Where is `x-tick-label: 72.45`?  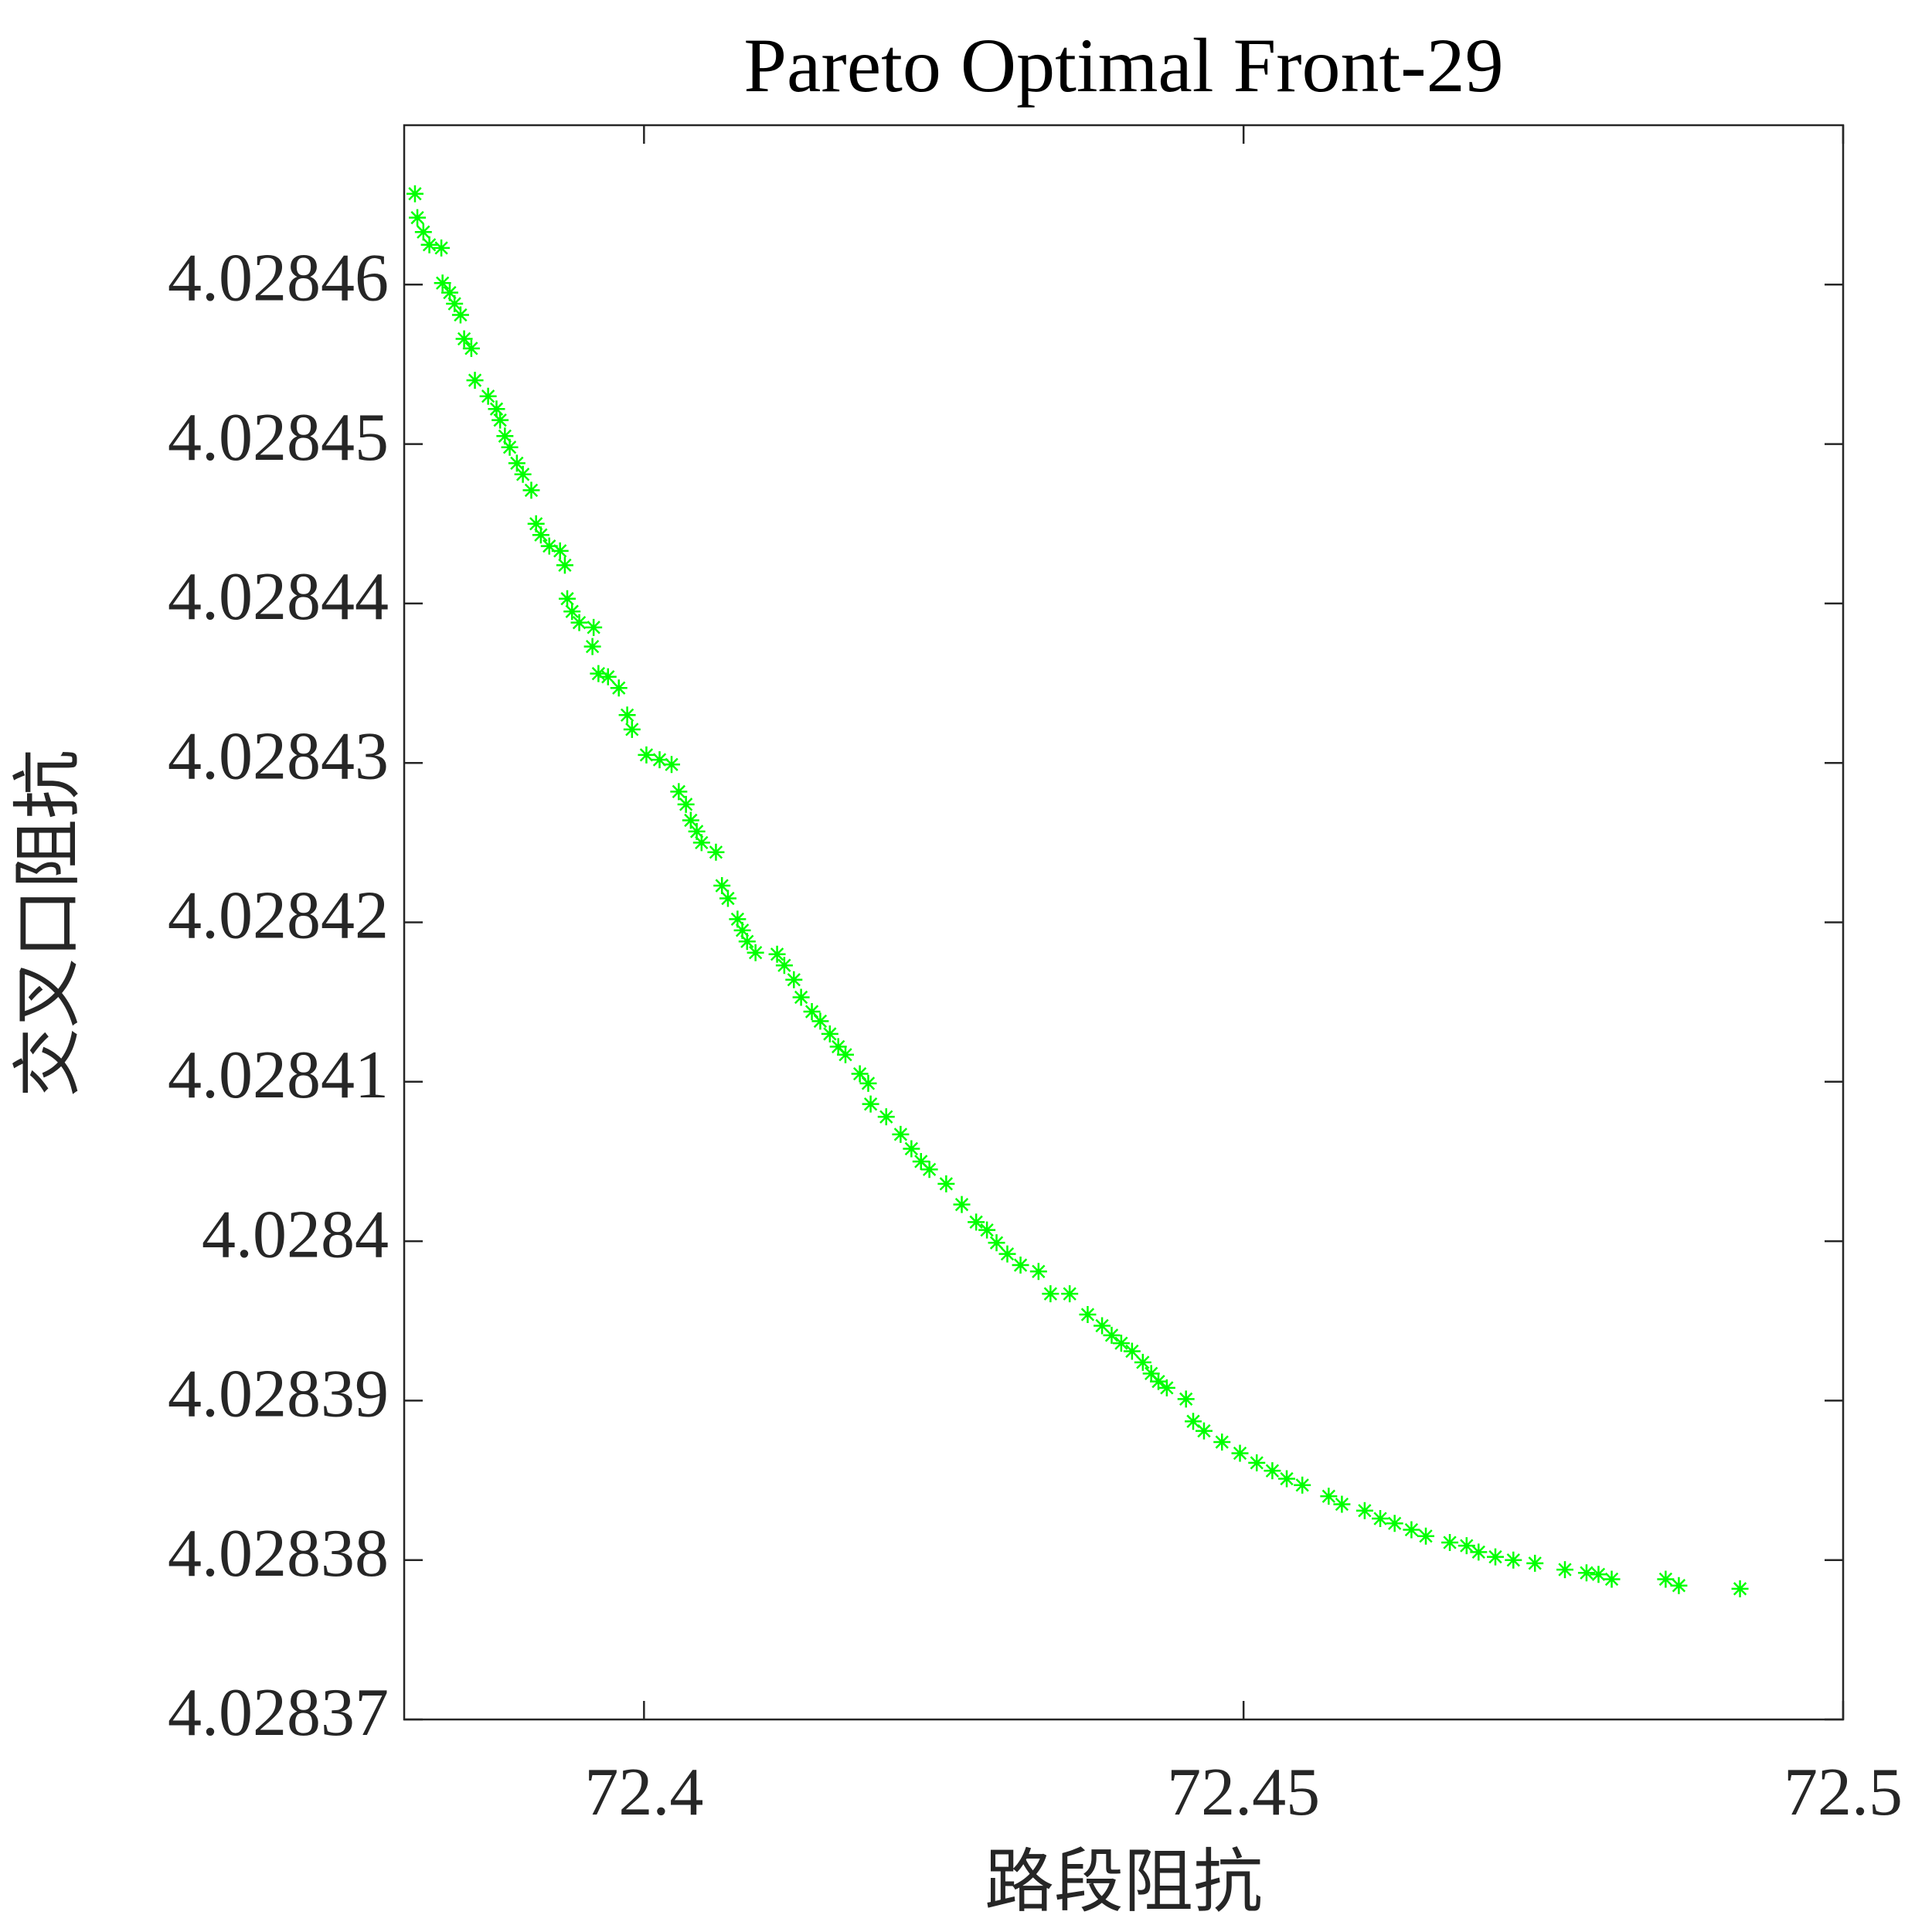 x-tick-label: 72.45 is located at coordinates (1243, 1793).